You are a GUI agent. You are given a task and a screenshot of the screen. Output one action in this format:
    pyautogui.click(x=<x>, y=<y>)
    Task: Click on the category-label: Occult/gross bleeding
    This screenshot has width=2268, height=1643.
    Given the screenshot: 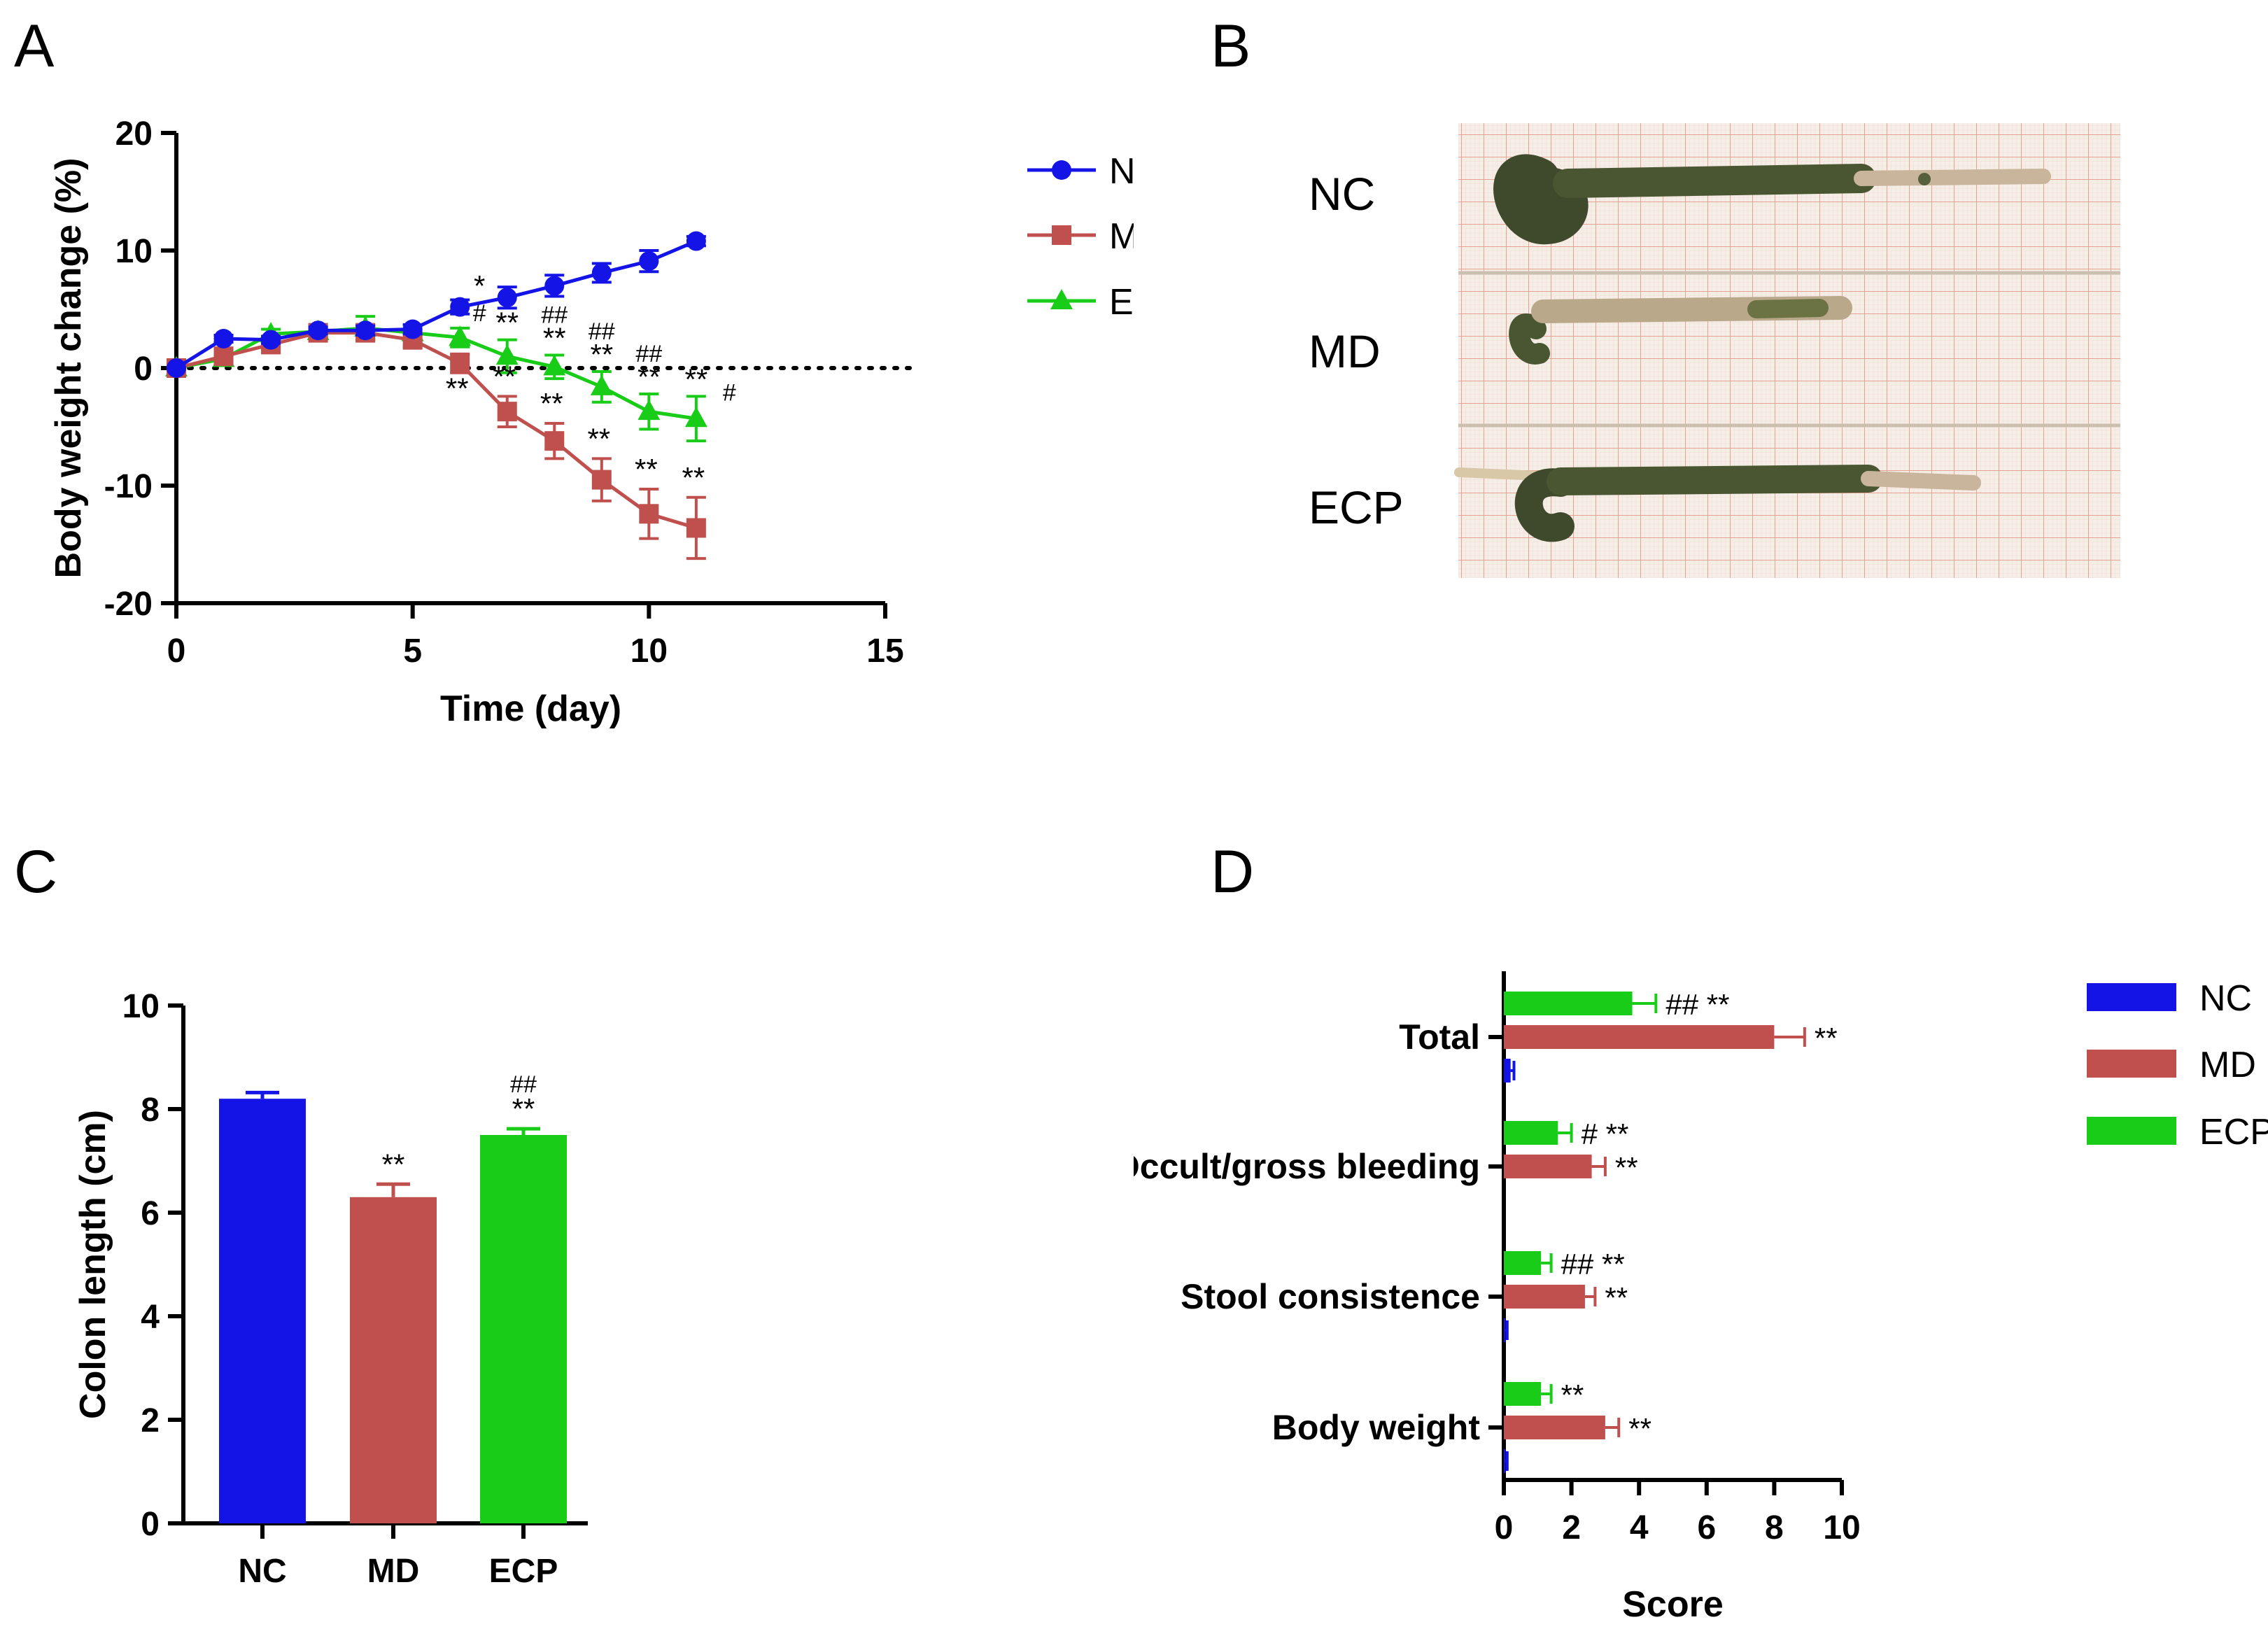 What is the action you would take?
    pyautogui.click(x=1307, y=1166)
    